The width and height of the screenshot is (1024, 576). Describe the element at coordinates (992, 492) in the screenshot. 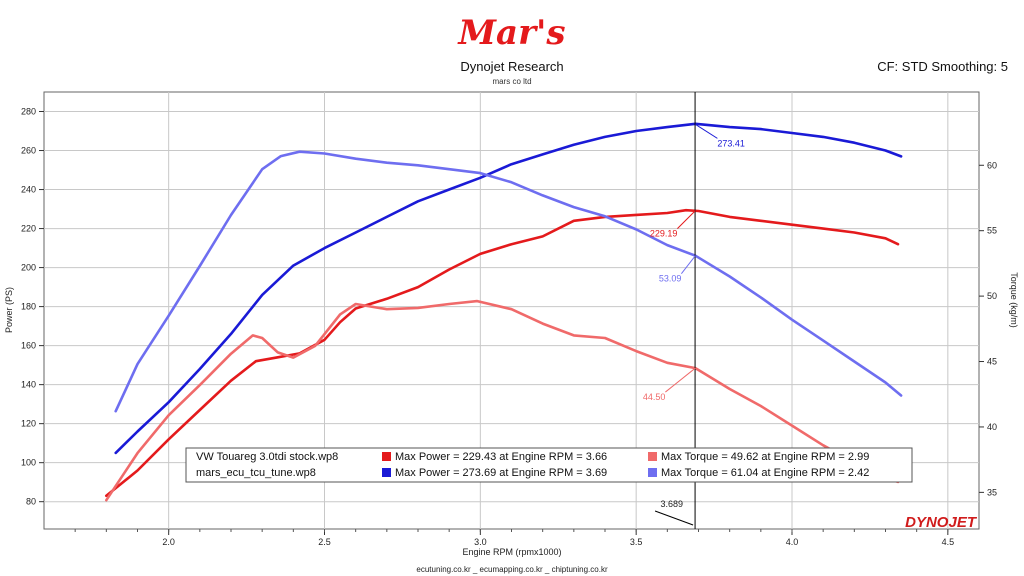

I see `y2-tick-label: 35` at that location.